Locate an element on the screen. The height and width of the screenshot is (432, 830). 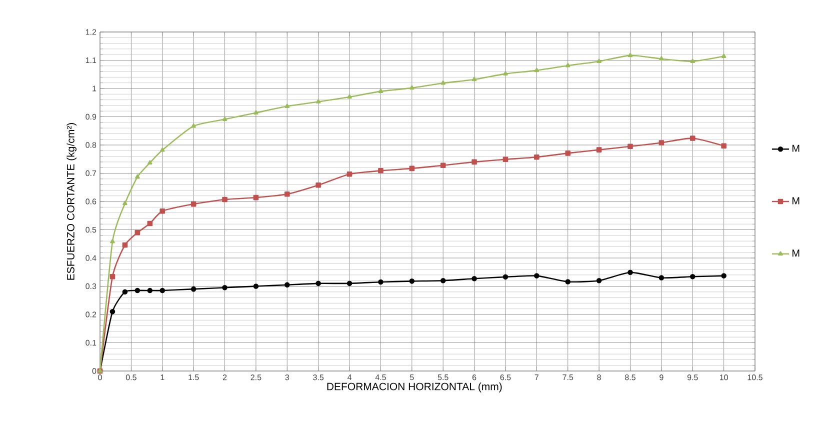
y-tick-label: 1.2 is located at coordinates (91, 32).